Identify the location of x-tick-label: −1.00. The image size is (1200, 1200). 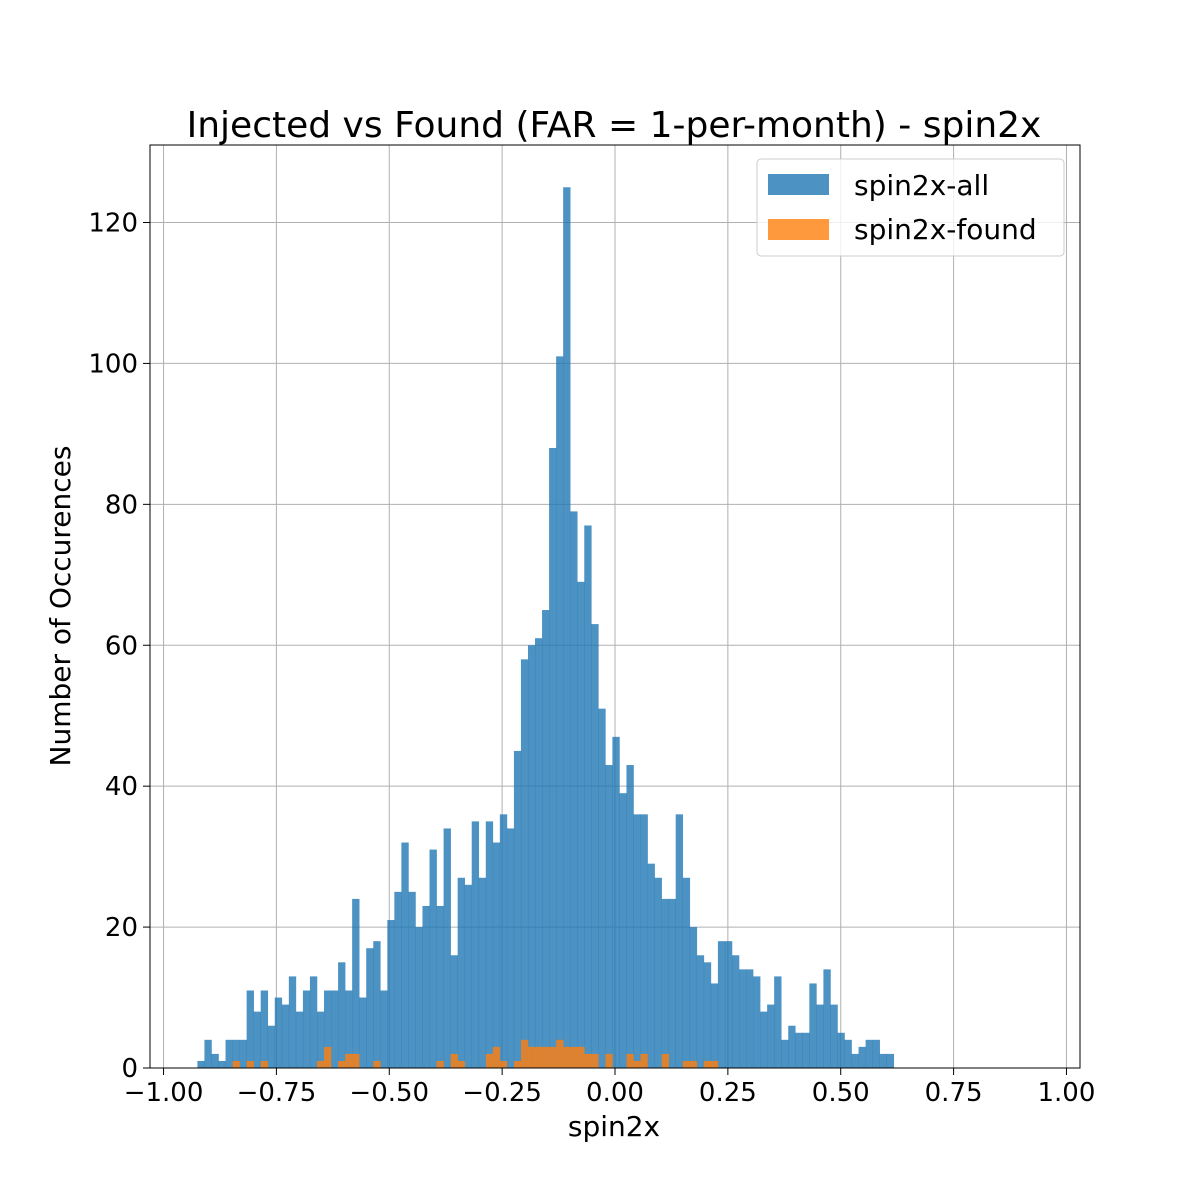
(164, 1093).